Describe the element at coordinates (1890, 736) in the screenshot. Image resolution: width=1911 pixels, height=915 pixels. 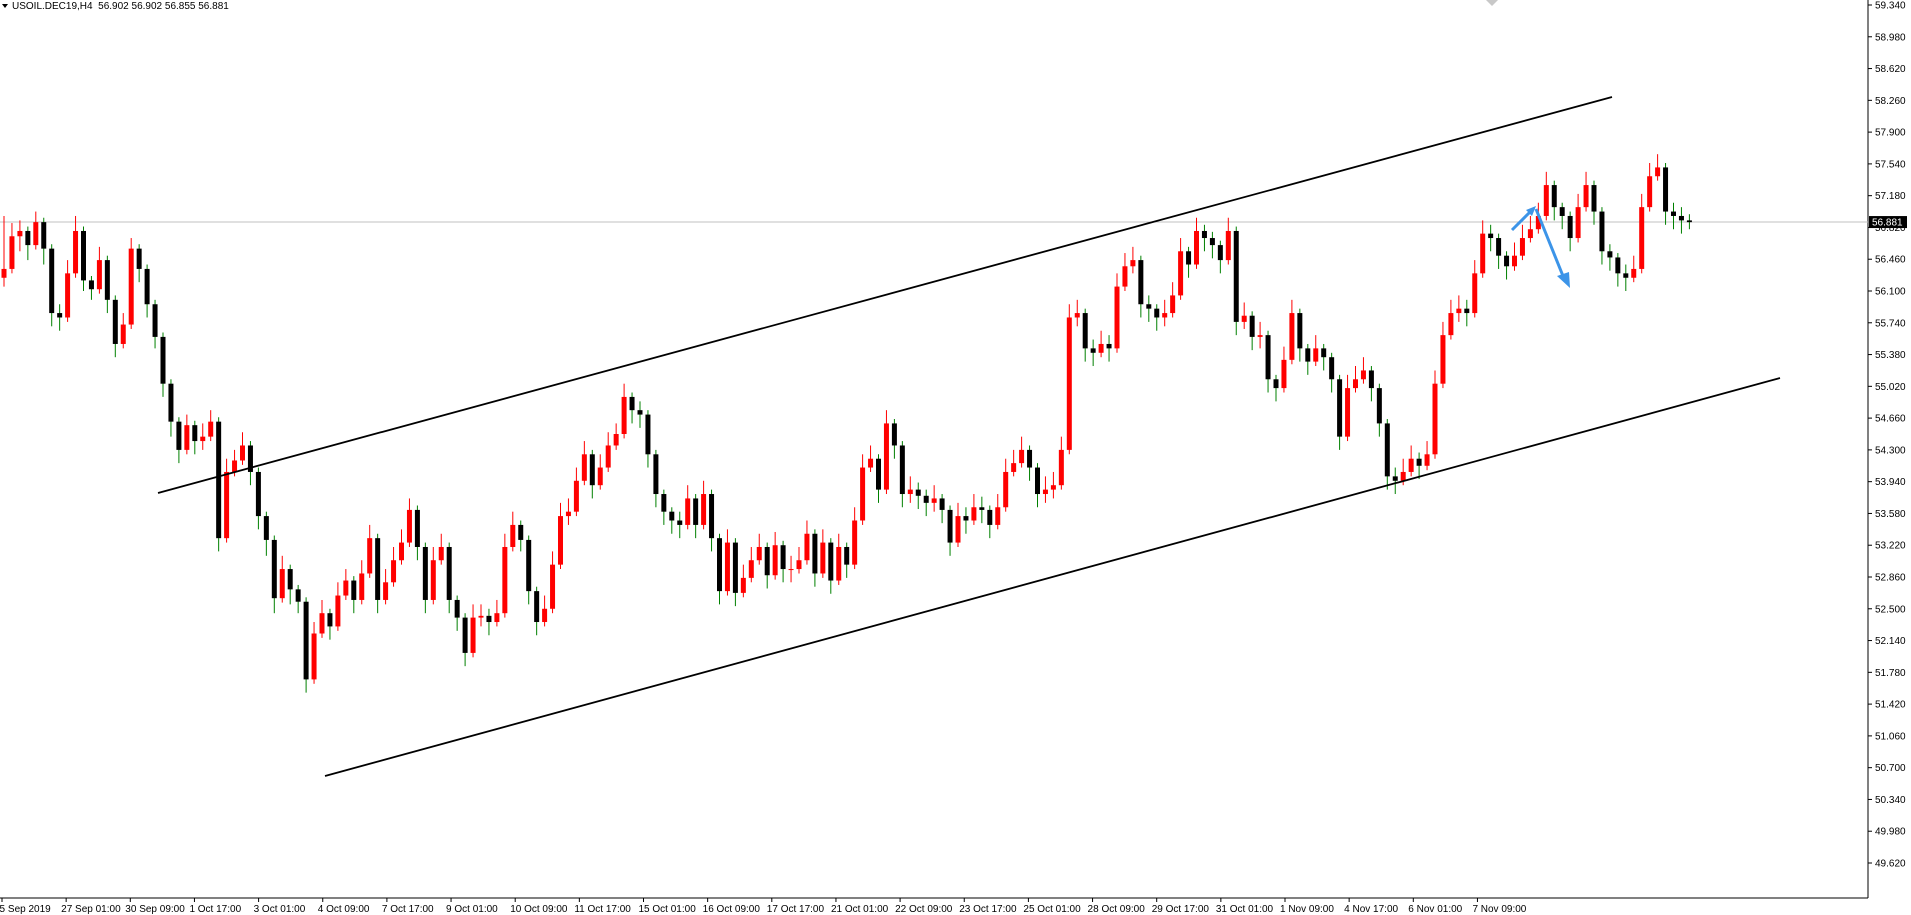
I see `y-tick-label: 51.060` at that location.